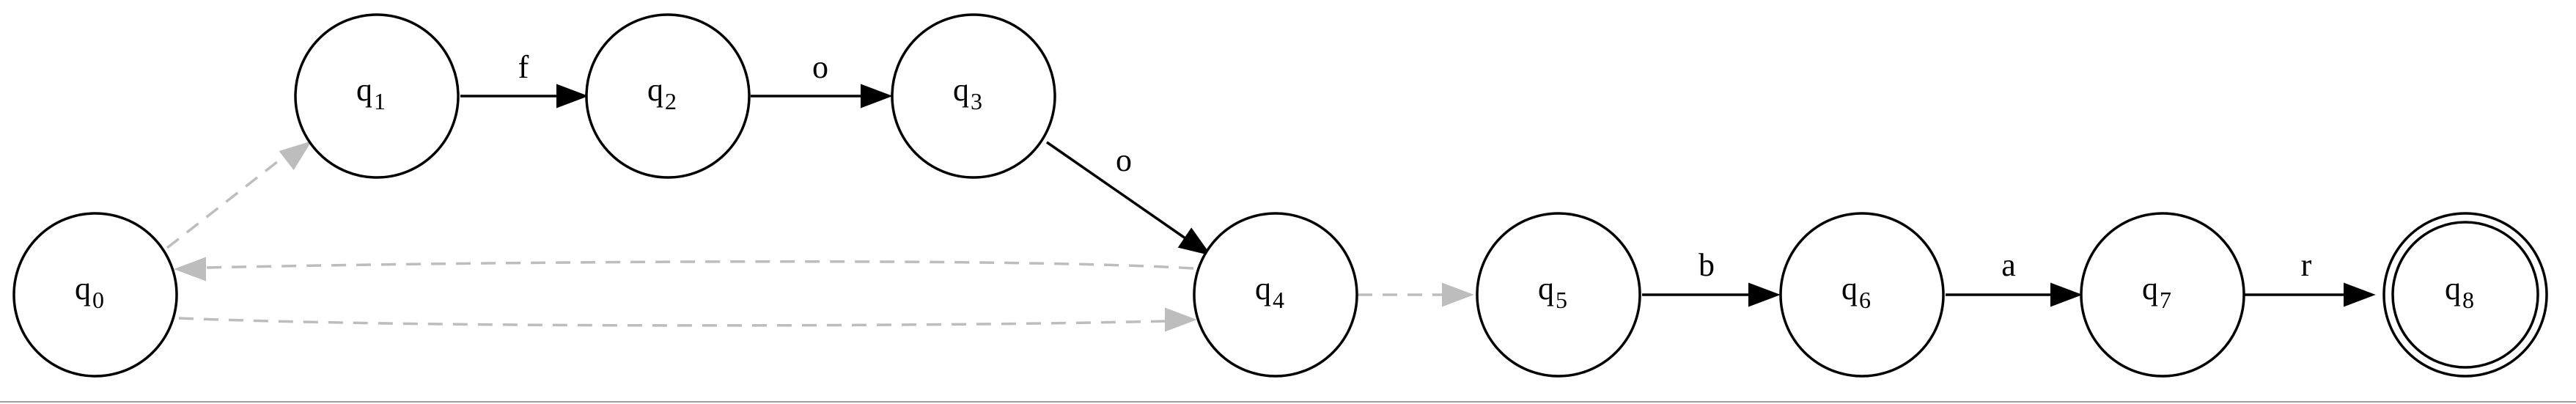  What do you see at coordinates (380, 101) in the screenshot?
I see `state-label-subscript: 1` at bounding box center [380, 101].